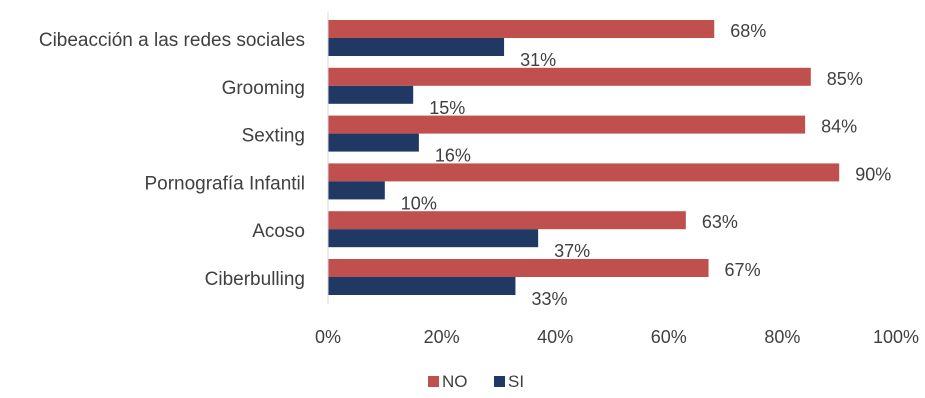 This screenshot has width=925, height=398. I want to click on x-tick-label: 100%, so click(896, 337).